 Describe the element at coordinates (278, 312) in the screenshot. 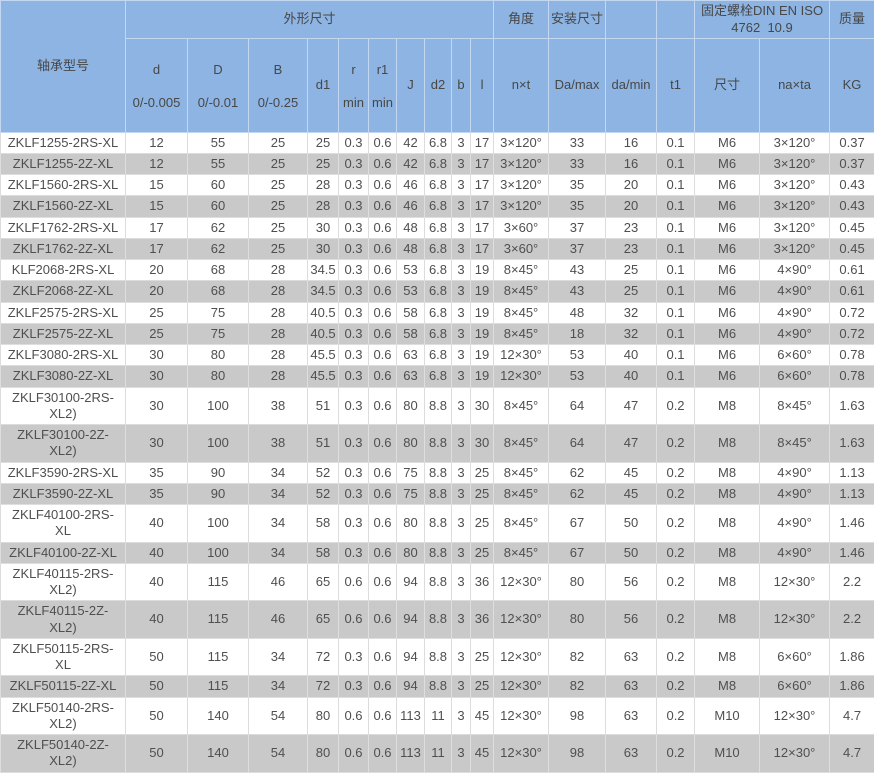

I see `value-cell: 28` at that location.